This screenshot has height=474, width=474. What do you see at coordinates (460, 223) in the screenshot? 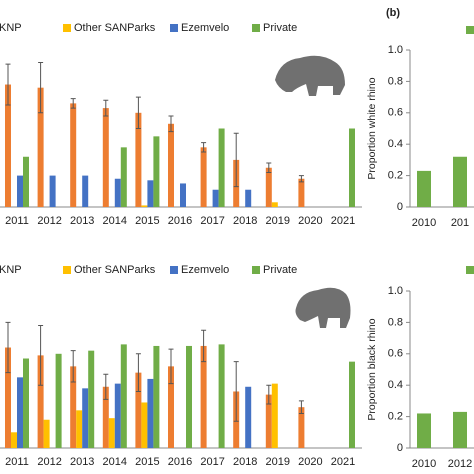
I see `x-tick-label: 201` at bounding box center [460, 223].